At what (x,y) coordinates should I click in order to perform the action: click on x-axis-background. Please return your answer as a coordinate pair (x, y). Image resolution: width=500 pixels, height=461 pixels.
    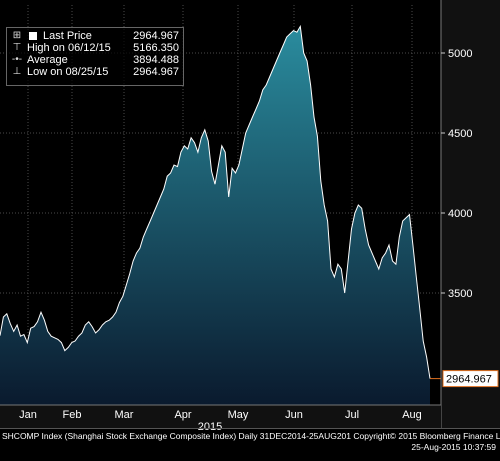
    Looking at the image, I should click on (220, 416).